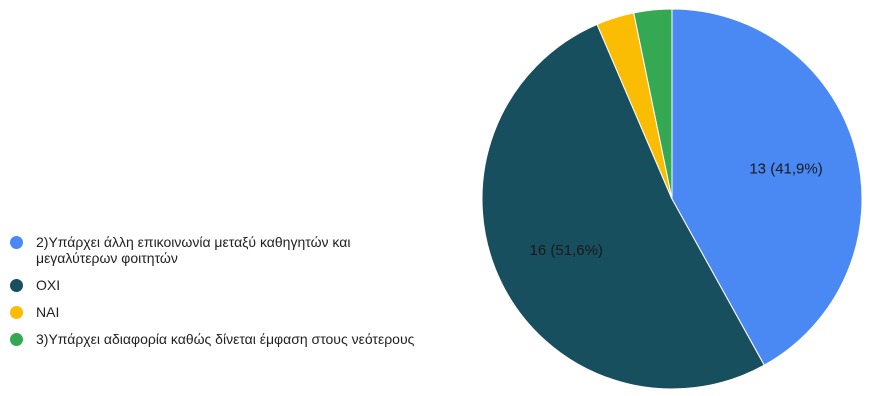 The width and height of the screenshot is (877, 396). What do you see at coordinates (653, 104) in the screenshot?
I see `pie-slice` at bounding box center [653, 104].